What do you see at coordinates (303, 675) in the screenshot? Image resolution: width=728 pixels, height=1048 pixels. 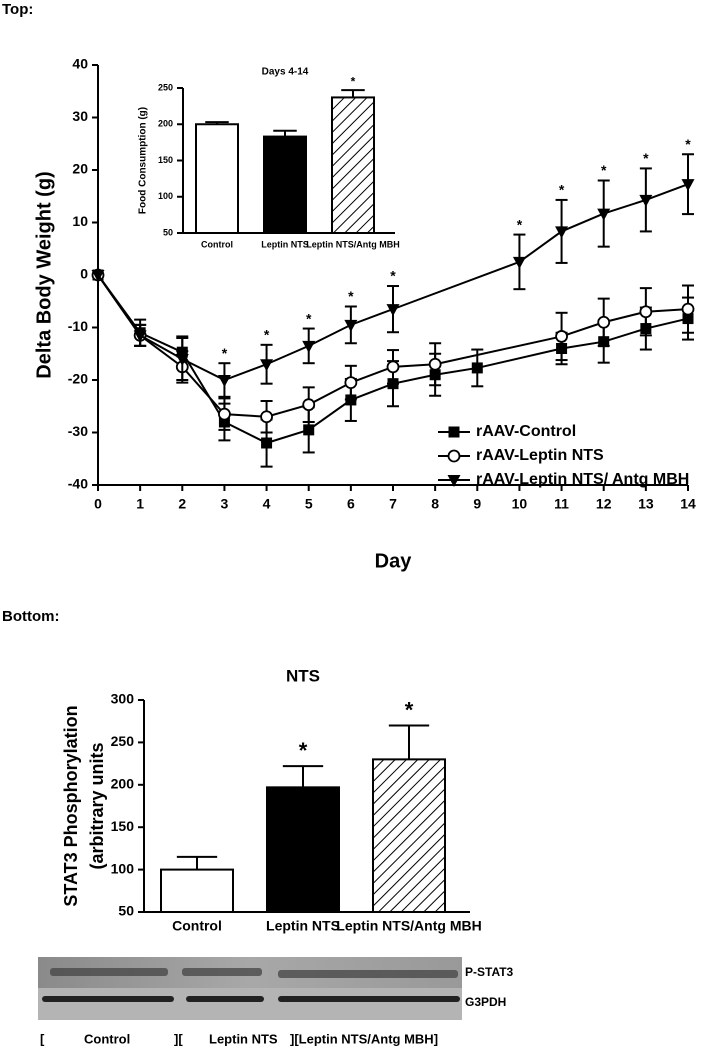 I see `chart-title: NTS` at bounding box center [303, 675].